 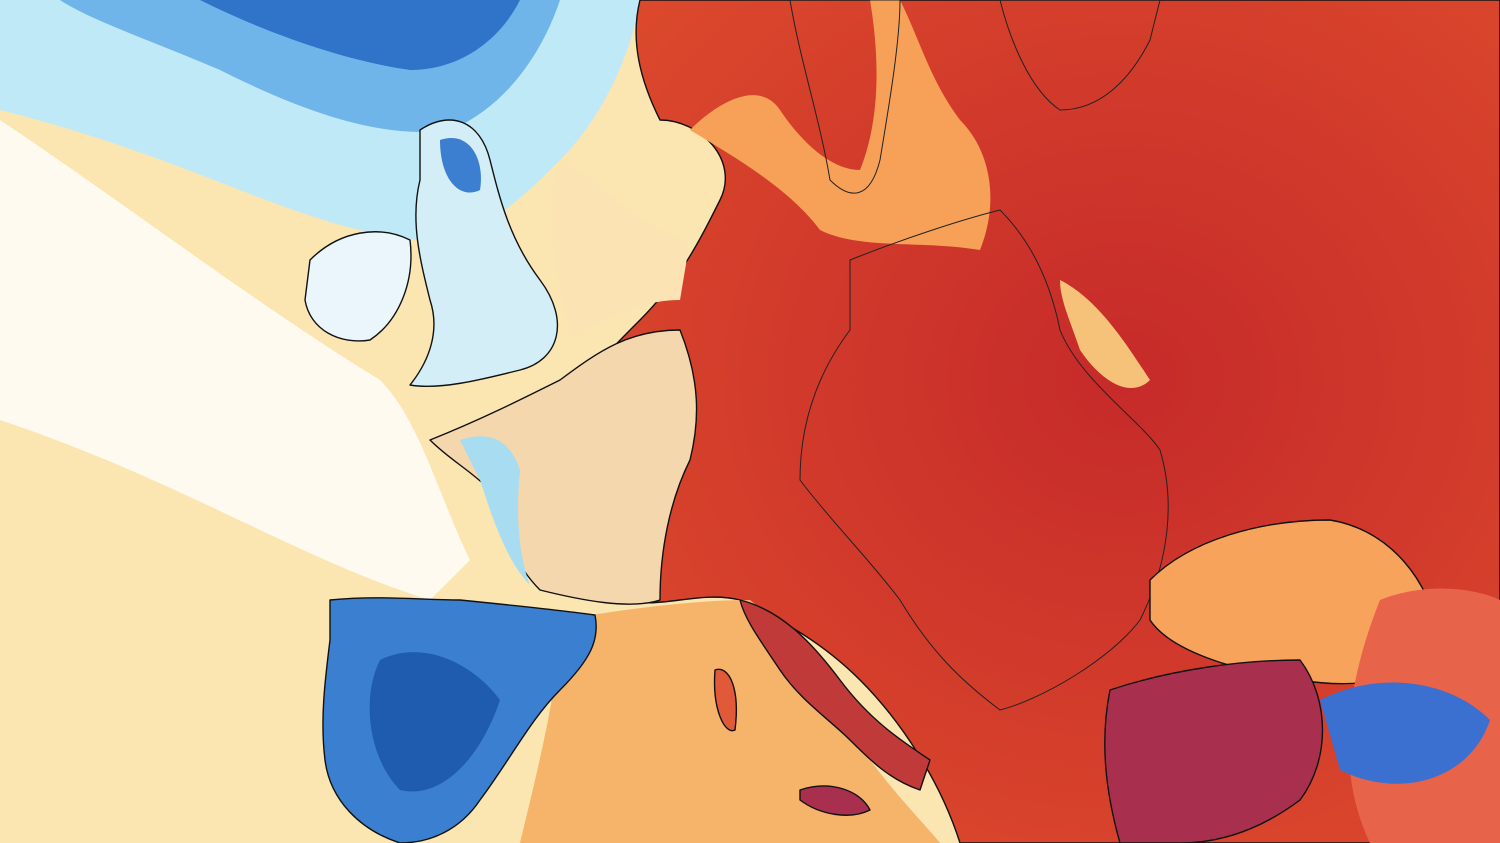 I want to click on italy, so click(x=835, y=695).